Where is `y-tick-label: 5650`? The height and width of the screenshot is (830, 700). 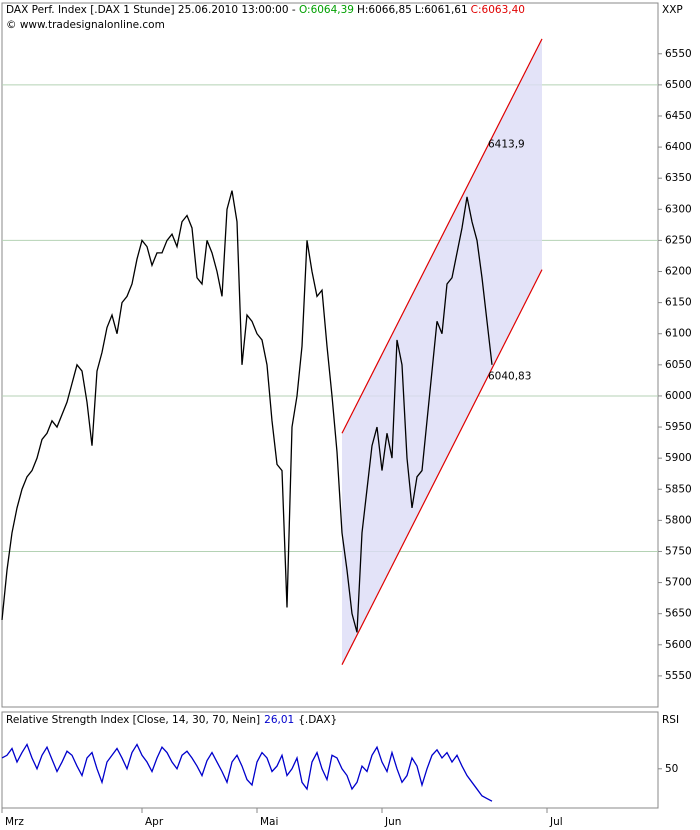
y-tick-label: 5650 is located at coordinates (678, 614).